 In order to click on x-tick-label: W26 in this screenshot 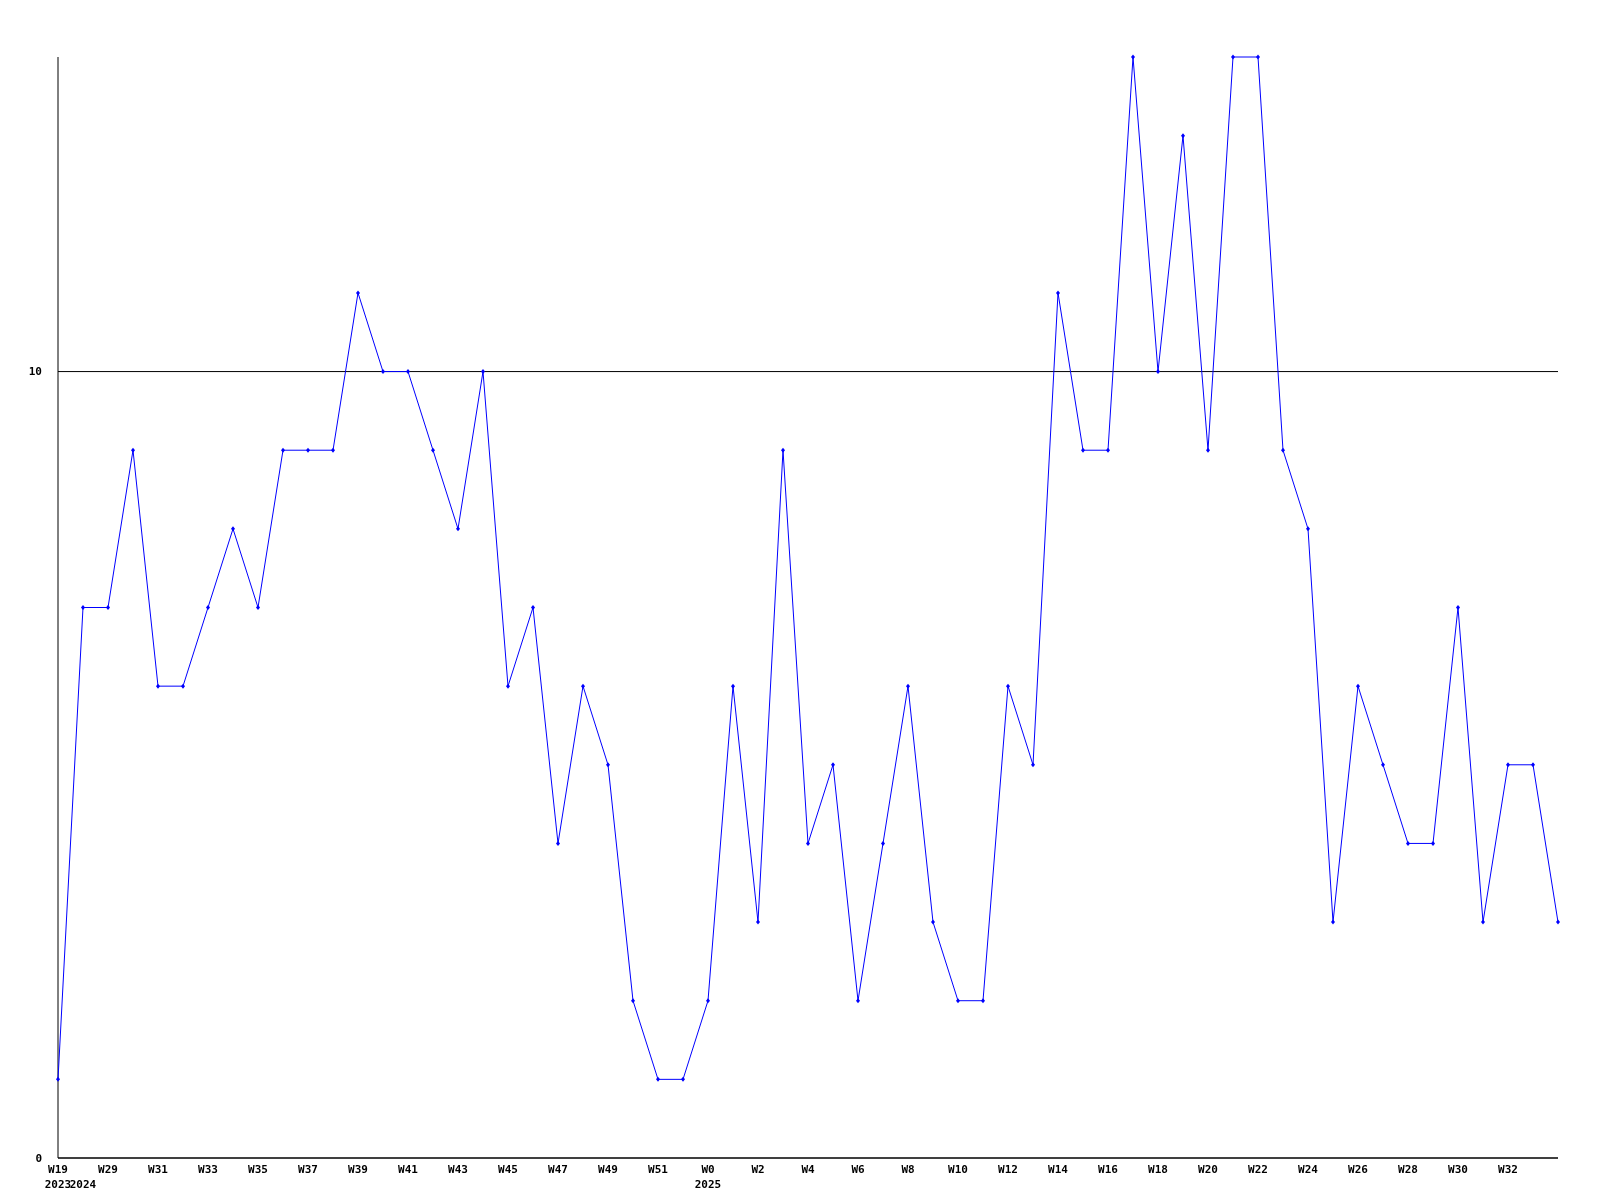, I will do `click(1358, 1169)`.